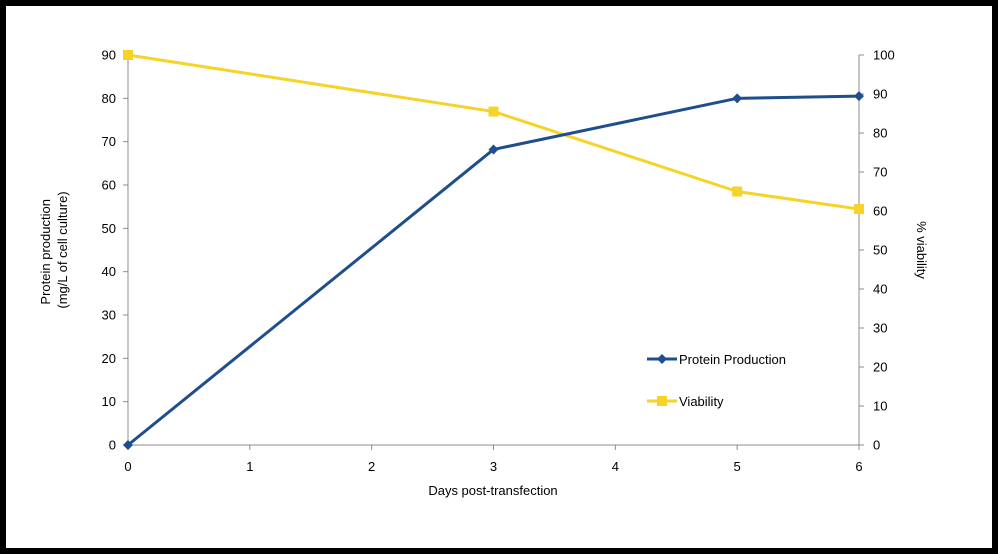 The height and width of the screenshot is (554, 998). Describe the element at coordinates (109, 228) in the screenshot. I see `left-y-tick-label: 50` at that location.